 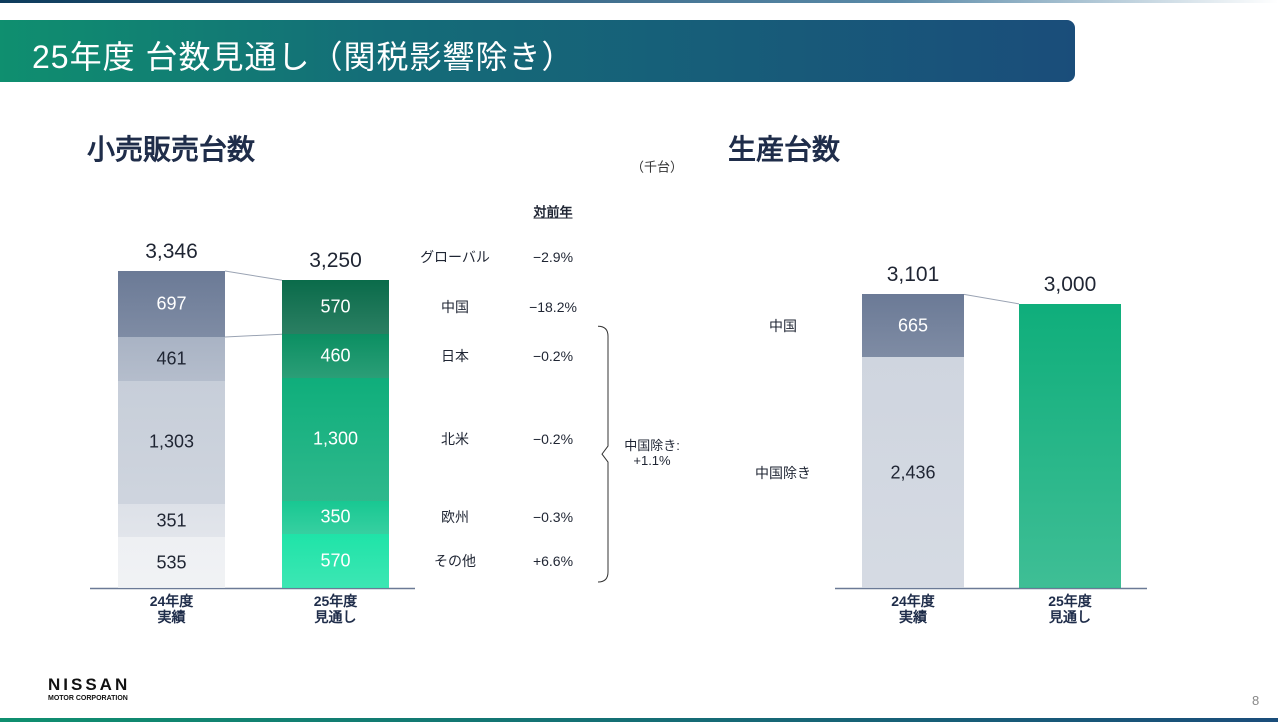 I want to click on value-label: 2,436, so click(x=913, y=472).